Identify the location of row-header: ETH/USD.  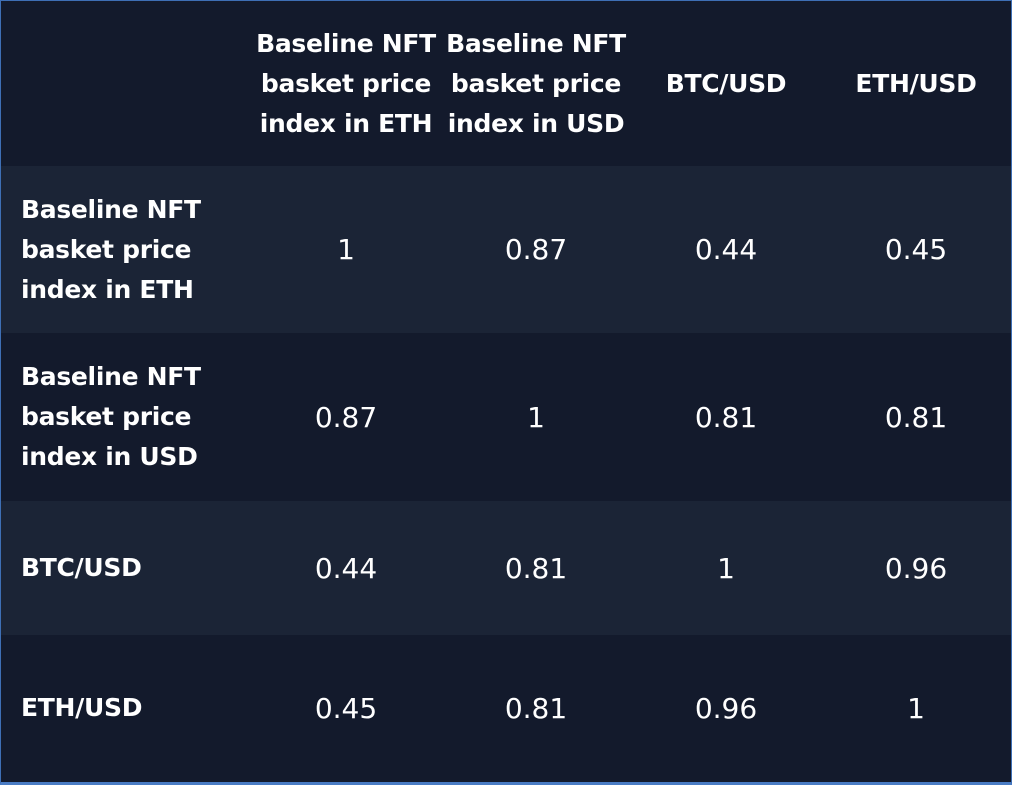
(82, 707).